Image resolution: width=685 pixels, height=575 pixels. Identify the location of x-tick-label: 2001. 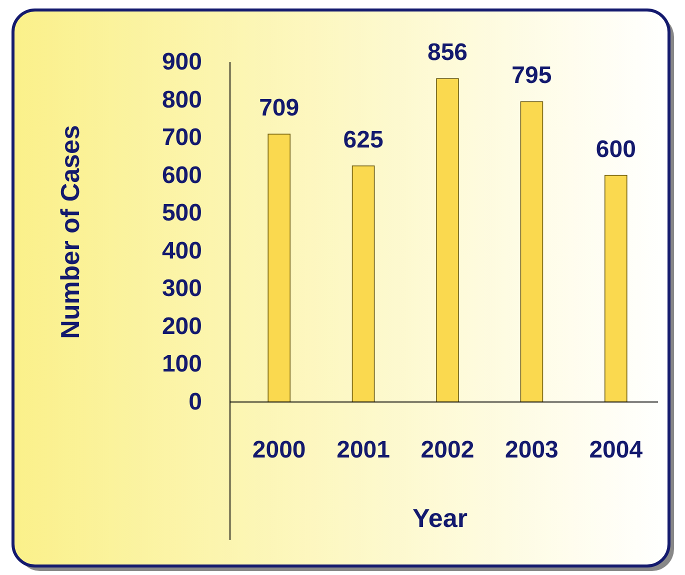
(363, 450).